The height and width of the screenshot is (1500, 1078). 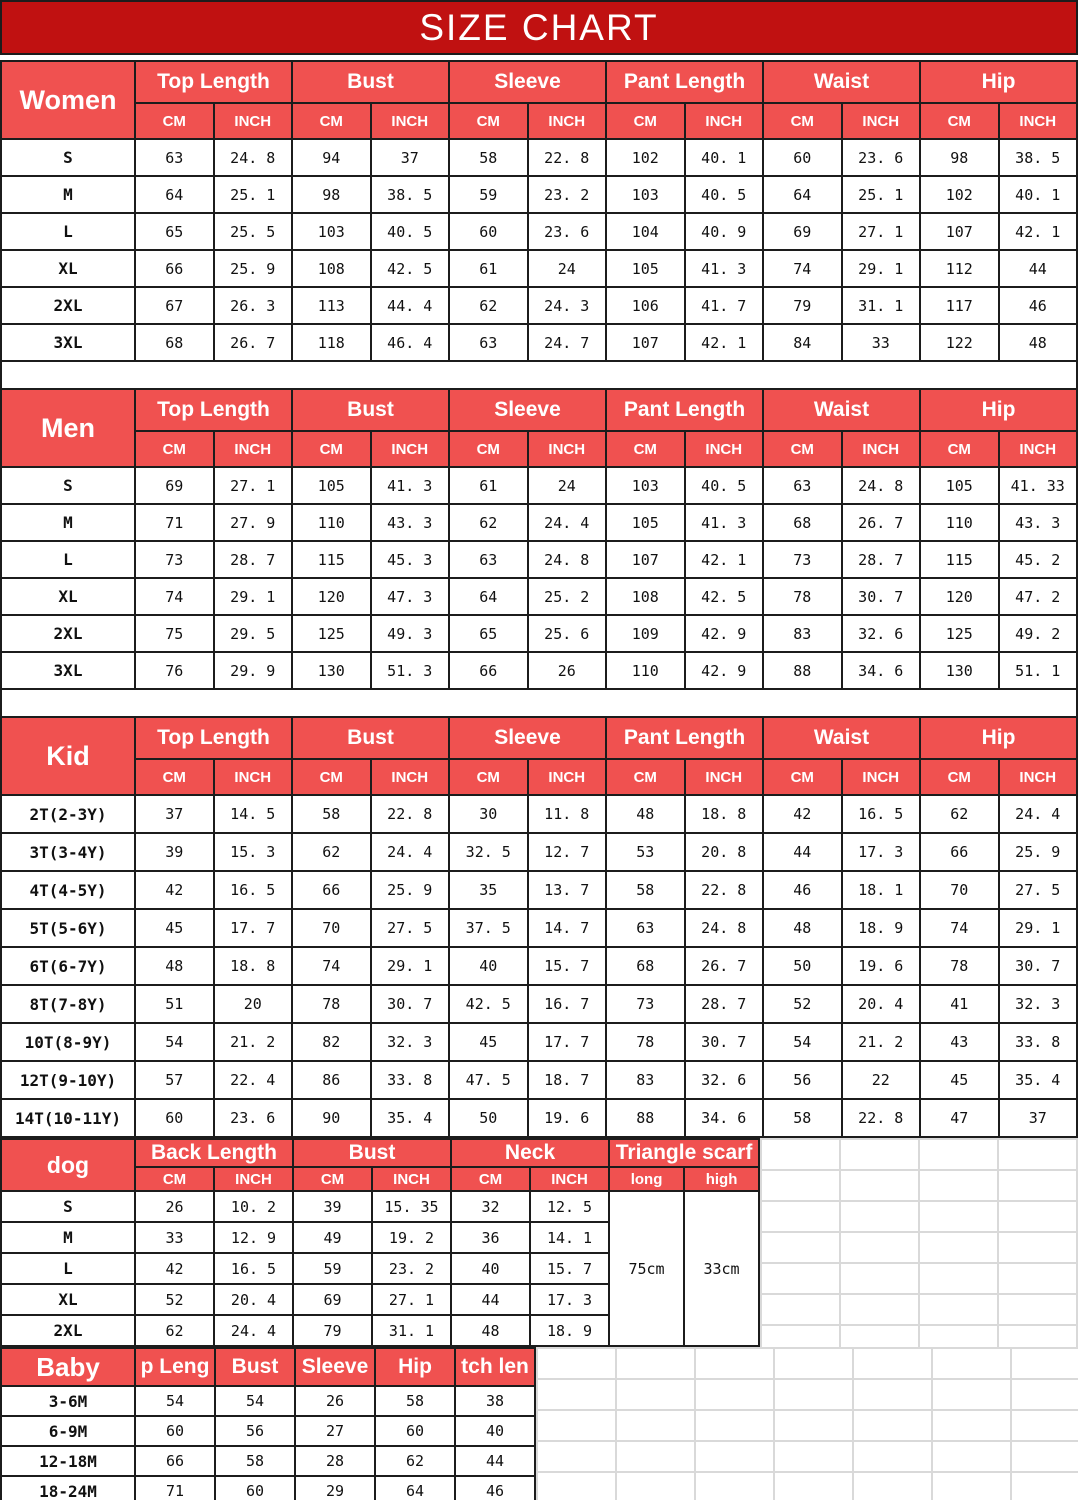 What do you see at coordinates (723, 890) in the screenshot?
I see `size-cell: 22. 8` at bounding box center [723, 890].